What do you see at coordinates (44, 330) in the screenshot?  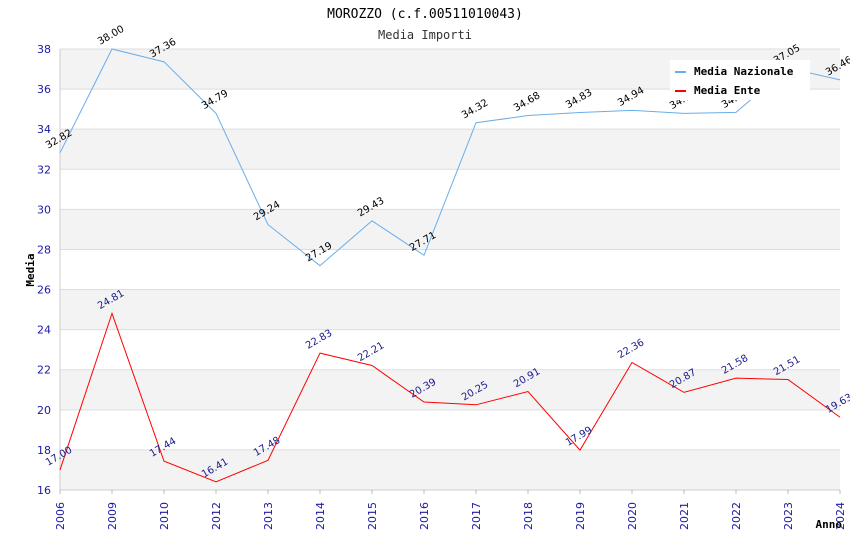 I see `y-tick-label: 24` at bounding box center [44, 330].